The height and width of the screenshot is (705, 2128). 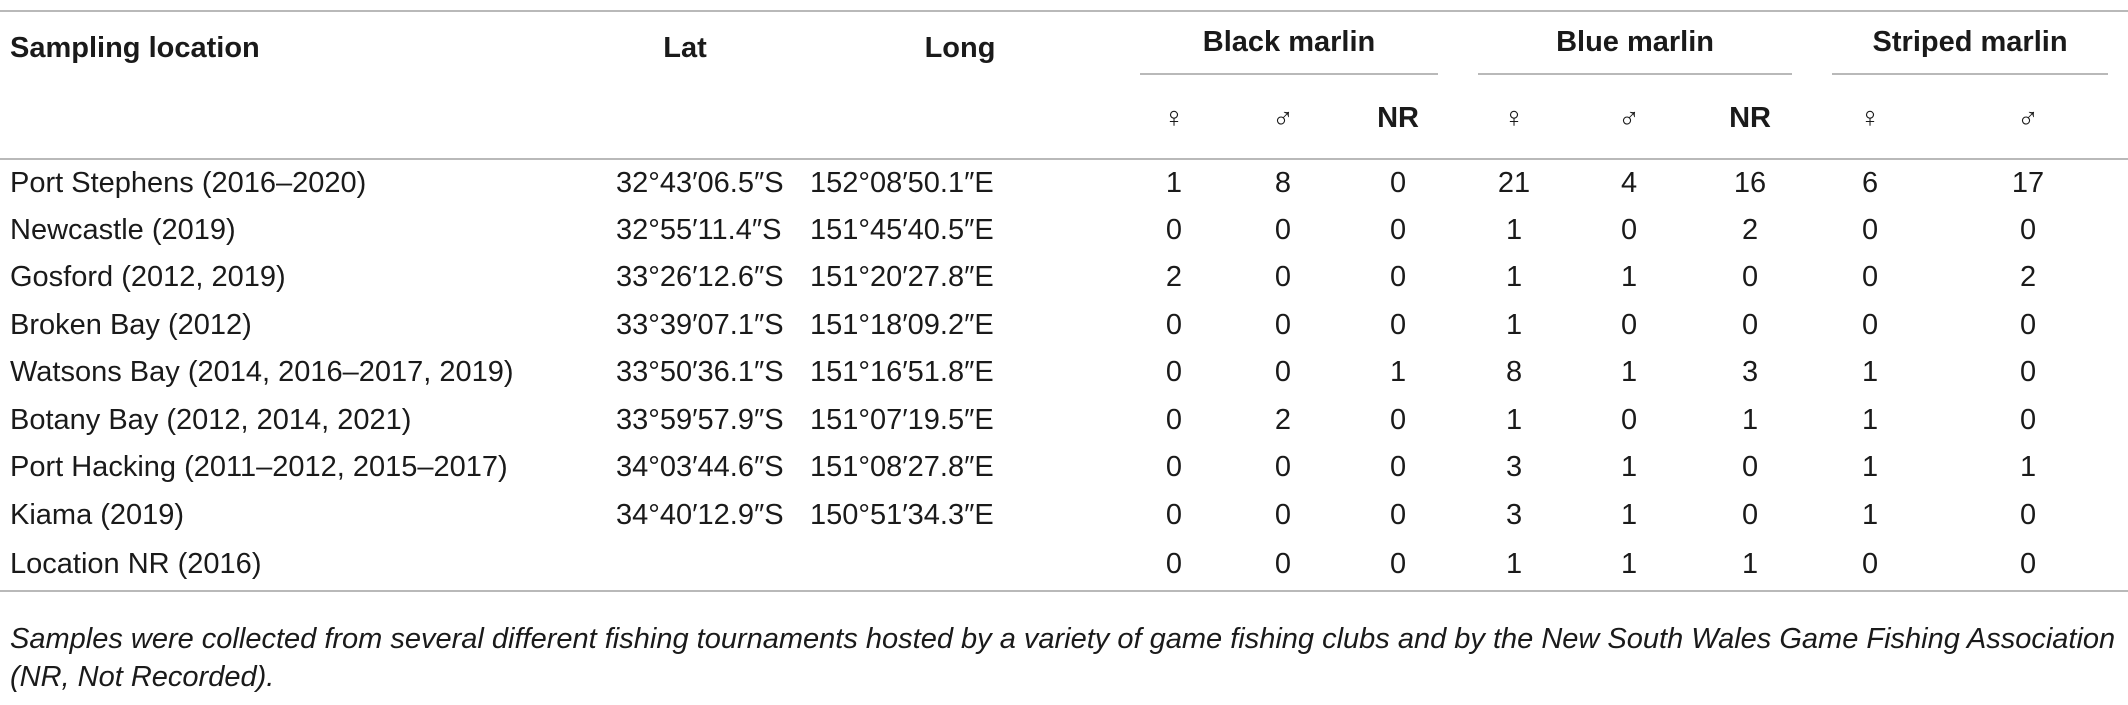 I want to click on cell-long: 151°45′40.5″E, so click(x=902, y=229).